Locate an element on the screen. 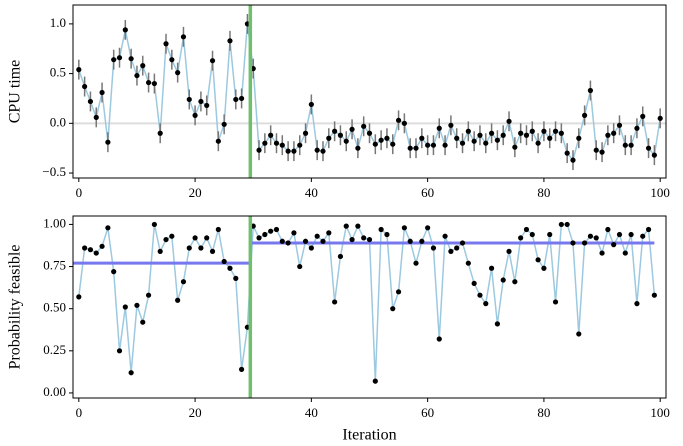 The height and width of the screenshot is (446, 683). x-tick-label: 40 is located at coordinates (311, 192).